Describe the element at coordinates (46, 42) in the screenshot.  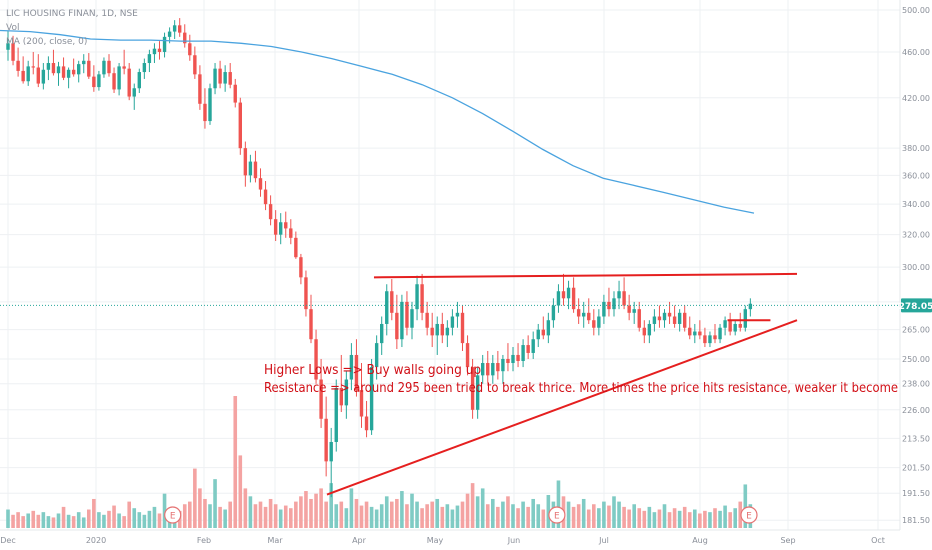
I see `legend-moving-average: MA (200, close, 0)` at that location.